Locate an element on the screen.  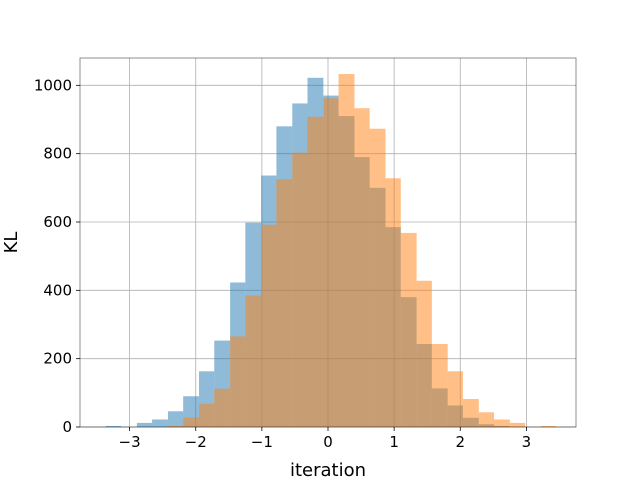
x-axis-ticks: −3 −2 −1 0 1 2 3 is located at coordinates (325, 439).